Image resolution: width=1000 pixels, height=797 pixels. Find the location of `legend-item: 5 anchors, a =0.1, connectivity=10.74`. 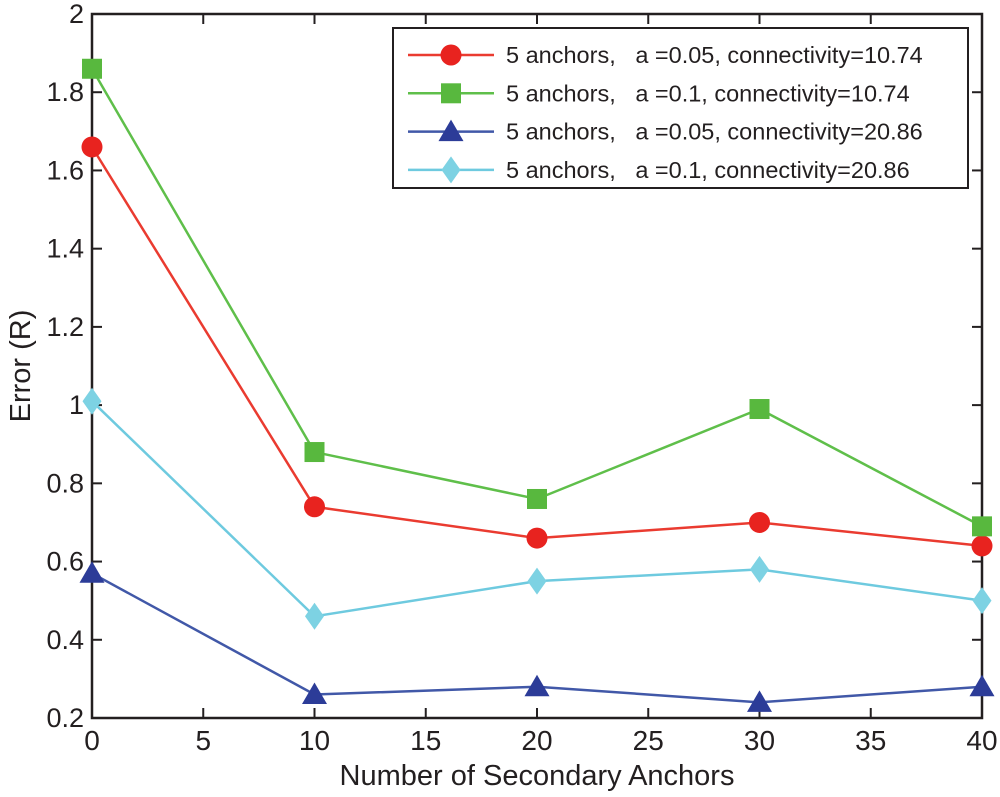

legend-item: 5 anchors, a =0.1, connectivity=10.74 is located at coordinates (659, 93).